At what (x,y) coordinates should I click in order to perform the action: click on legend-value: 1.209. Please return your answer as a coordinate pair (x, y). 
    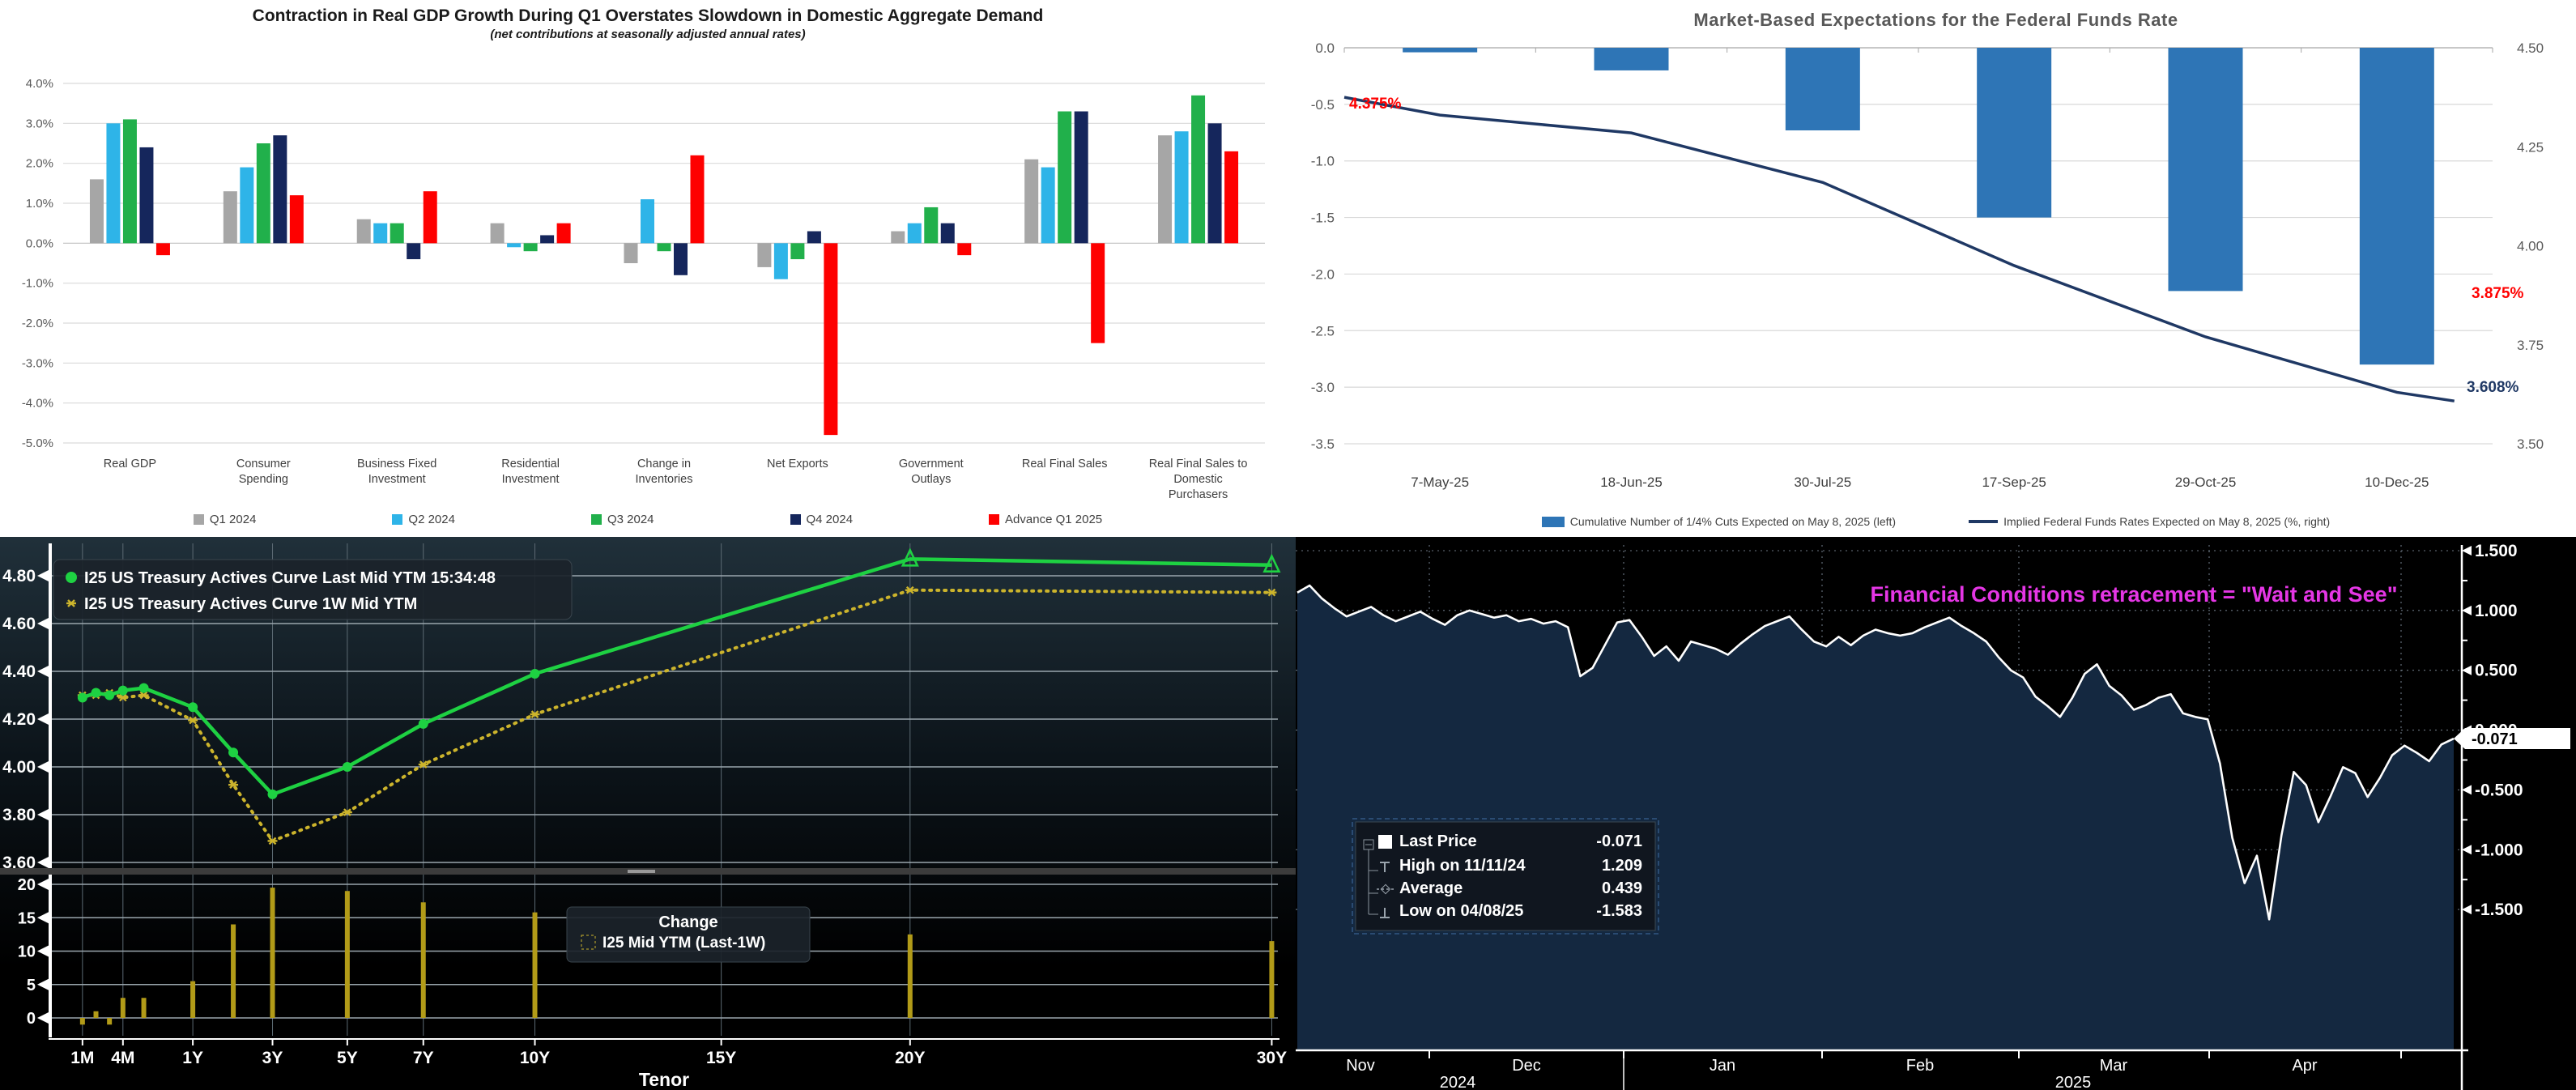
    Looking at the image, I should click on (1622, 866).